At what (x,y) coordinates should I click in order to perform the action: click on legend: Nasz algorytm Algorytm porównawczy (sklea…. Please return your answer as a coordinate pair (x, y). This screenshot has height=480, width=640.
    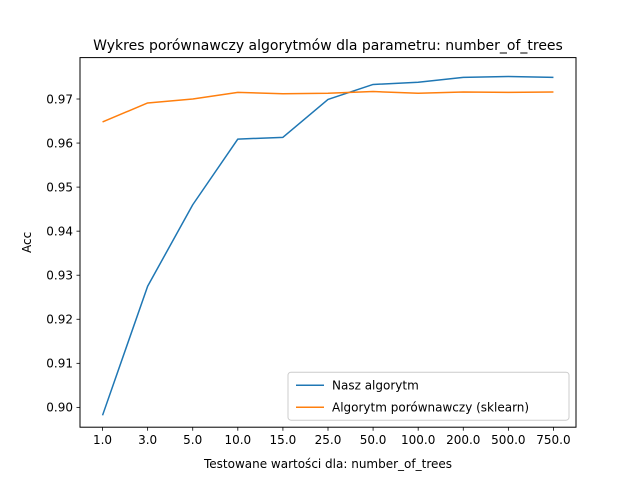
    Looking at the image, I should click on (428, 396).